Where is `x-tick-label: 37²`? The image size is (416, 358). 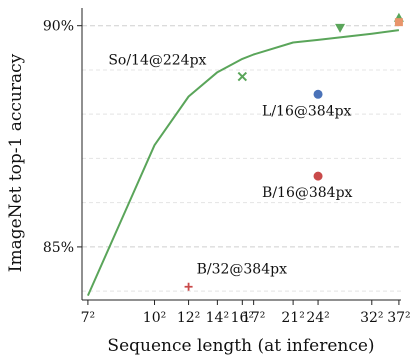 x-tick-label: 37² is located at coordinates (398, 318).